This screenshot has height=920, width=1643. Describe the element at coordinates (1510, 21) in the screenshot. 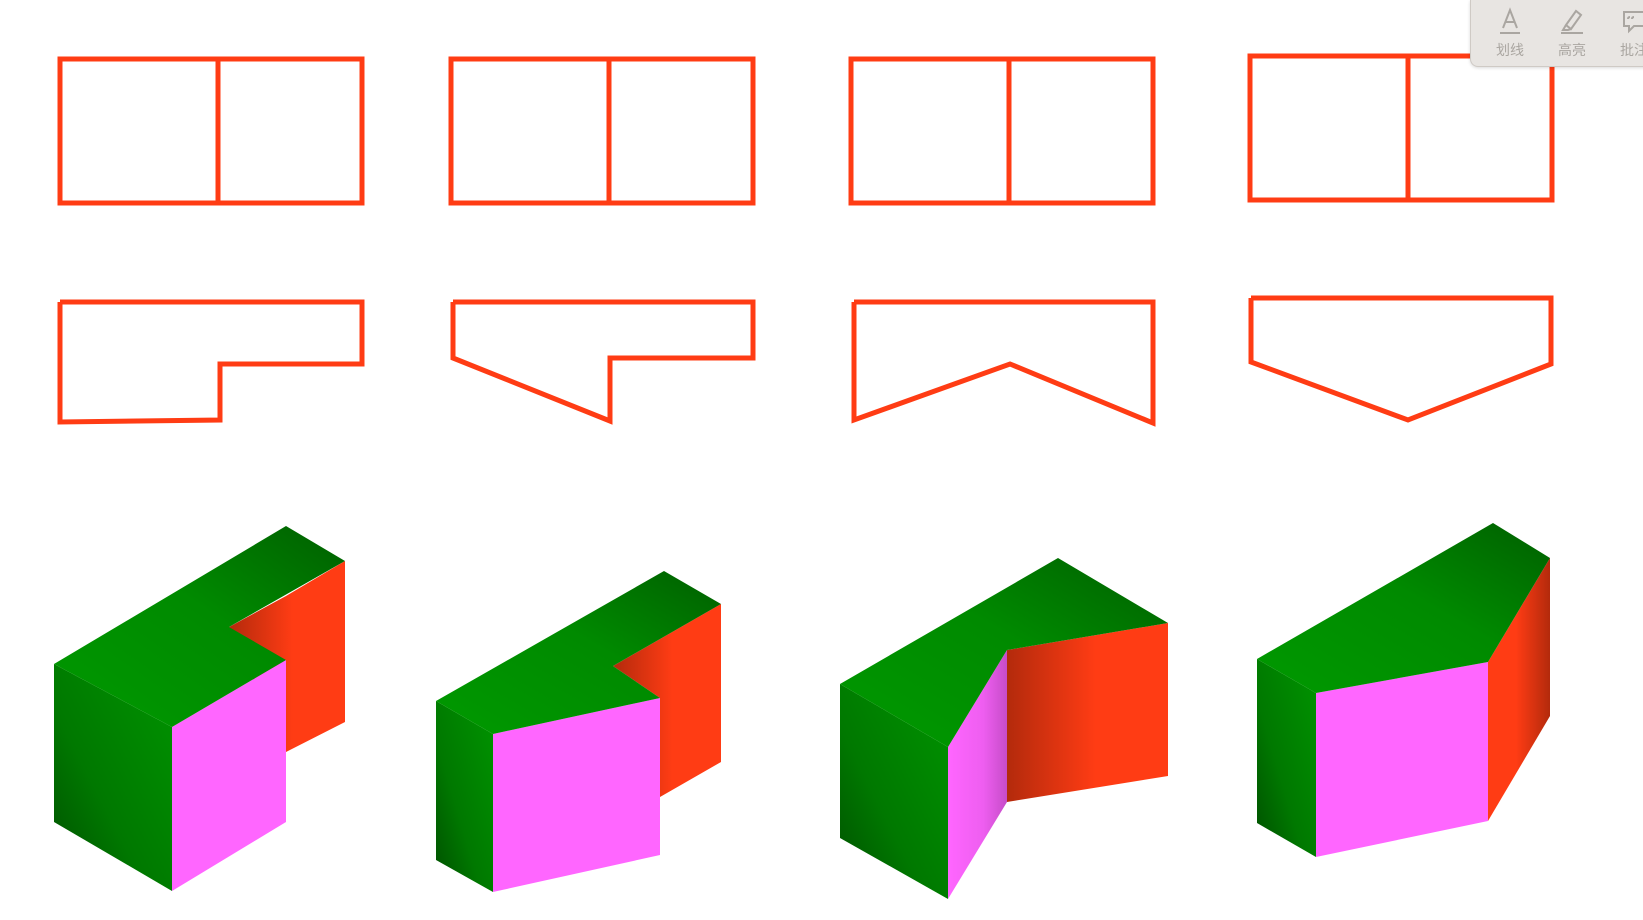

I see `underline-a-icon` at that location.